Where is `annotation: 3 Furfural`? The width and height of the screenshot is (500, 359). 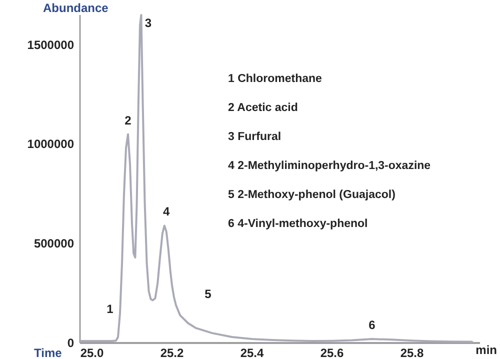
annotation: 3 Furfural is located at coordinates (255, 137).